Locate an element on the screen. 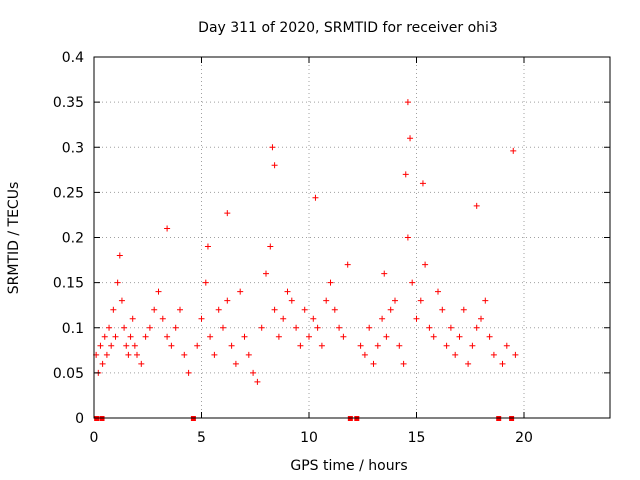 The height and width of the screenshot is (480, 640). x-tick-label: 0 is located at coordinates (94, 438).